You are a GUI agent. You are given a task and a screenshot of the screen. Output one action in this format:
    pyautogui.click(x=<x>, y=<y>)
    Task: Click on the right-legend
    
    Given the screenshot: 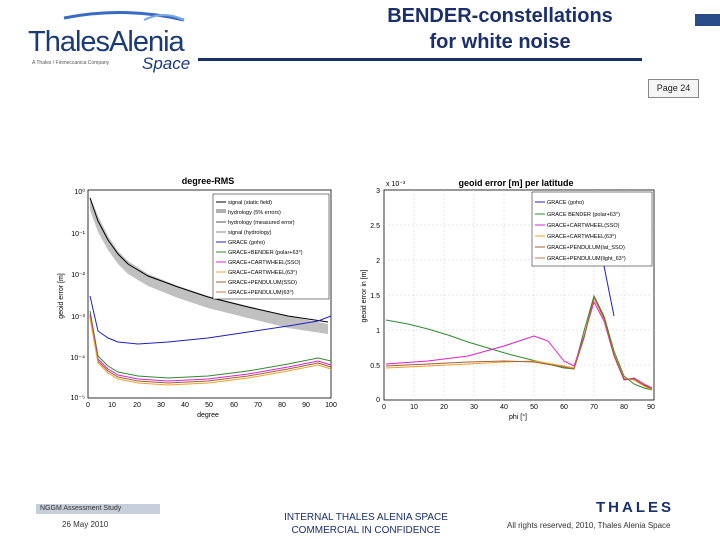 What is the action you would take?
    pyautogui.click(x=592, y=229)
    